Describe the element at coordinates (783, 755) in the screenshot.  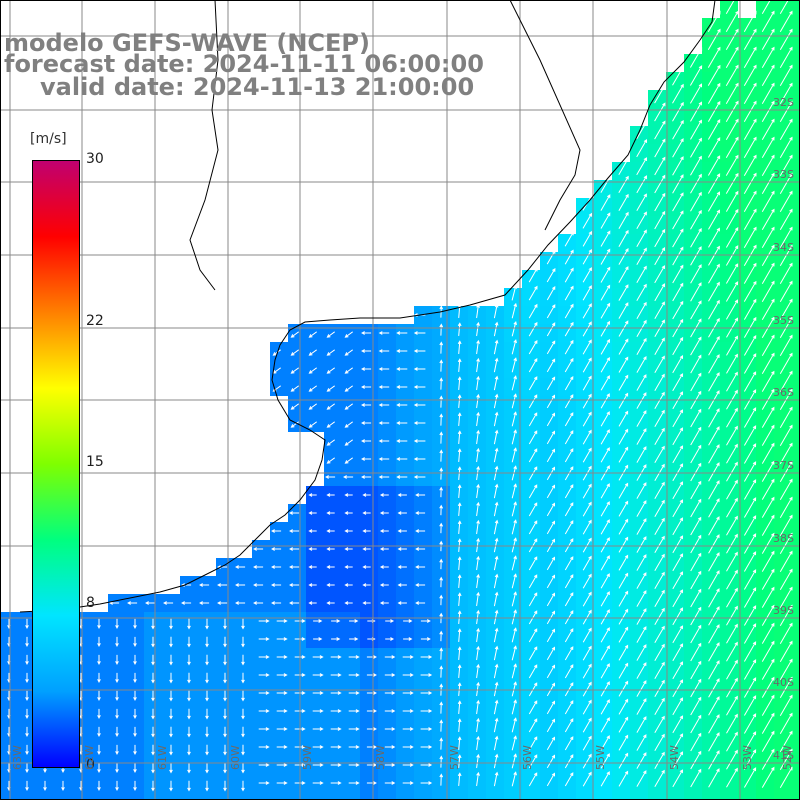
I see `latitude-label: 41S` at that location.